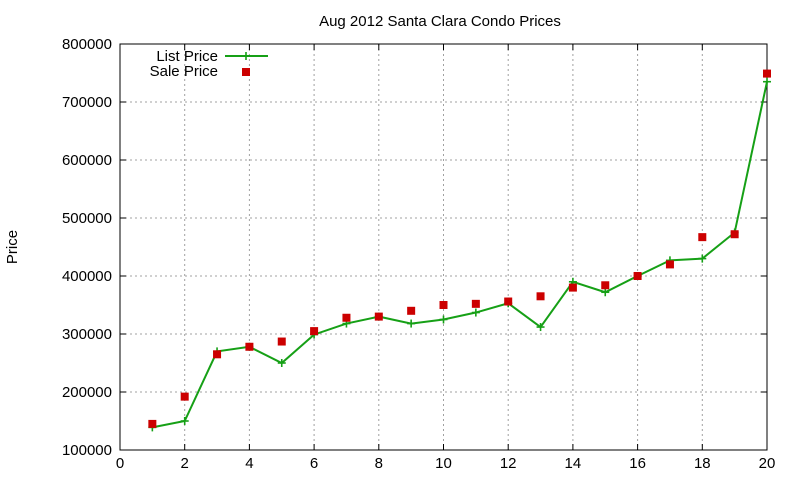  Describe the element at coordinates (508, 463) in the screenshot. I see `x-tick-label: 12` at that location.